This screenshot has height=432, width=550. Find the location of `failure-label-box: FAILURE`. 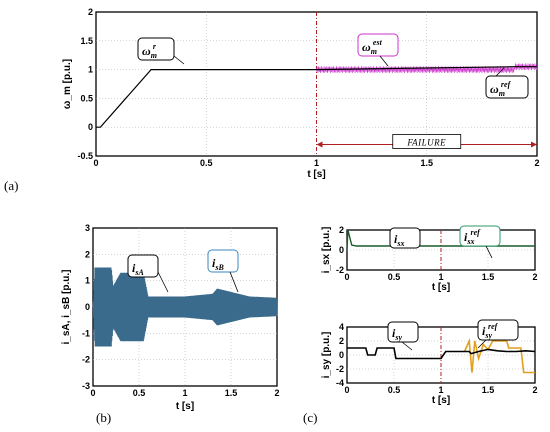

failure-label-box: FAILURE is located at coordinates (427, 141).